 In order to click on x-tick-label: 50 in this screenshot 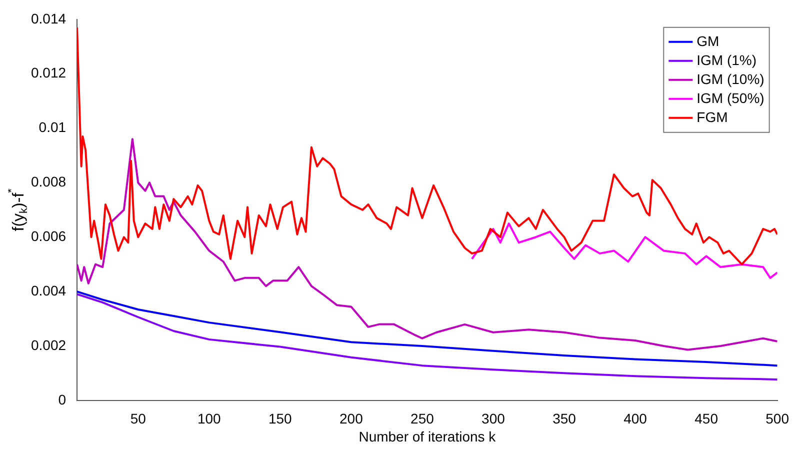, I will do `click(138, 418)`.